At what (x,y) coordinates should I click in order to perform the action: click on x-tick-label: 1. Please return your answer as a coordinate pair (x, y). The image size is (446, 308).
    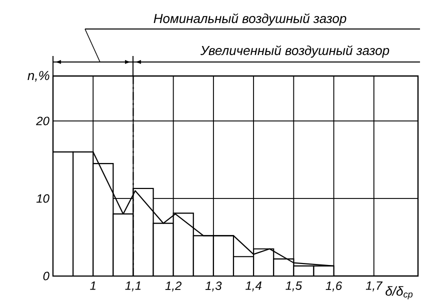
    Looking at the image, I should click on (93, 286).